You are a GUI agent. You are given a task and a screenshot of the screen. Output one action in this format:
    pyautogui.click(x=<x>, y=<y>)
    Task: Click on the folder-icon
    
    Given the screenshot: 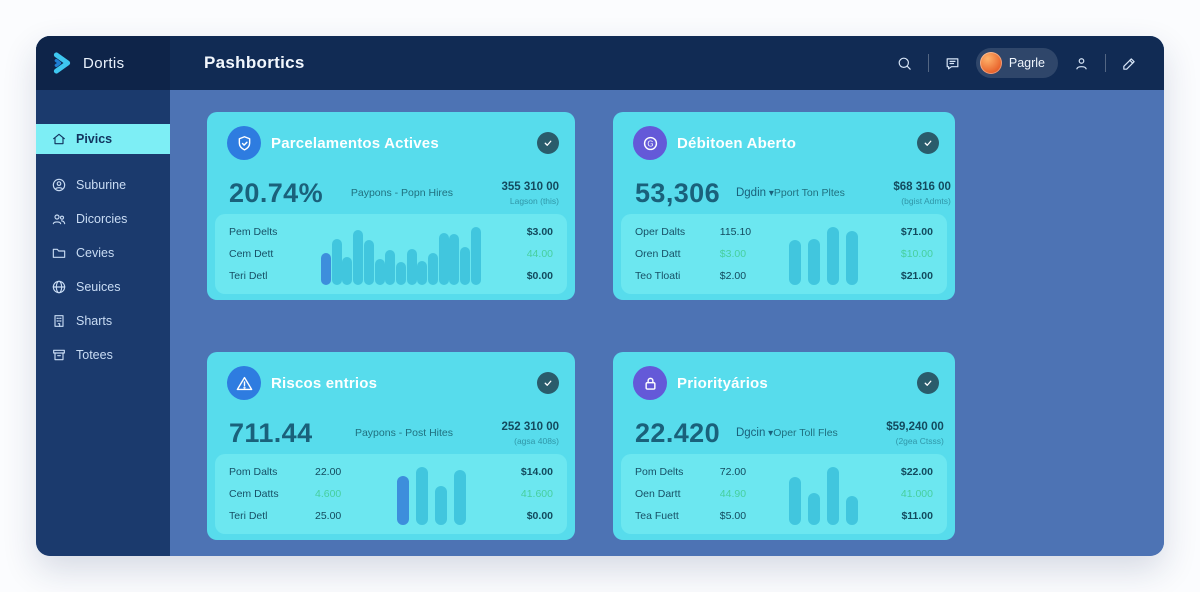 What is the action you would take?
    pyautogui.click(x=59, y=253)
    